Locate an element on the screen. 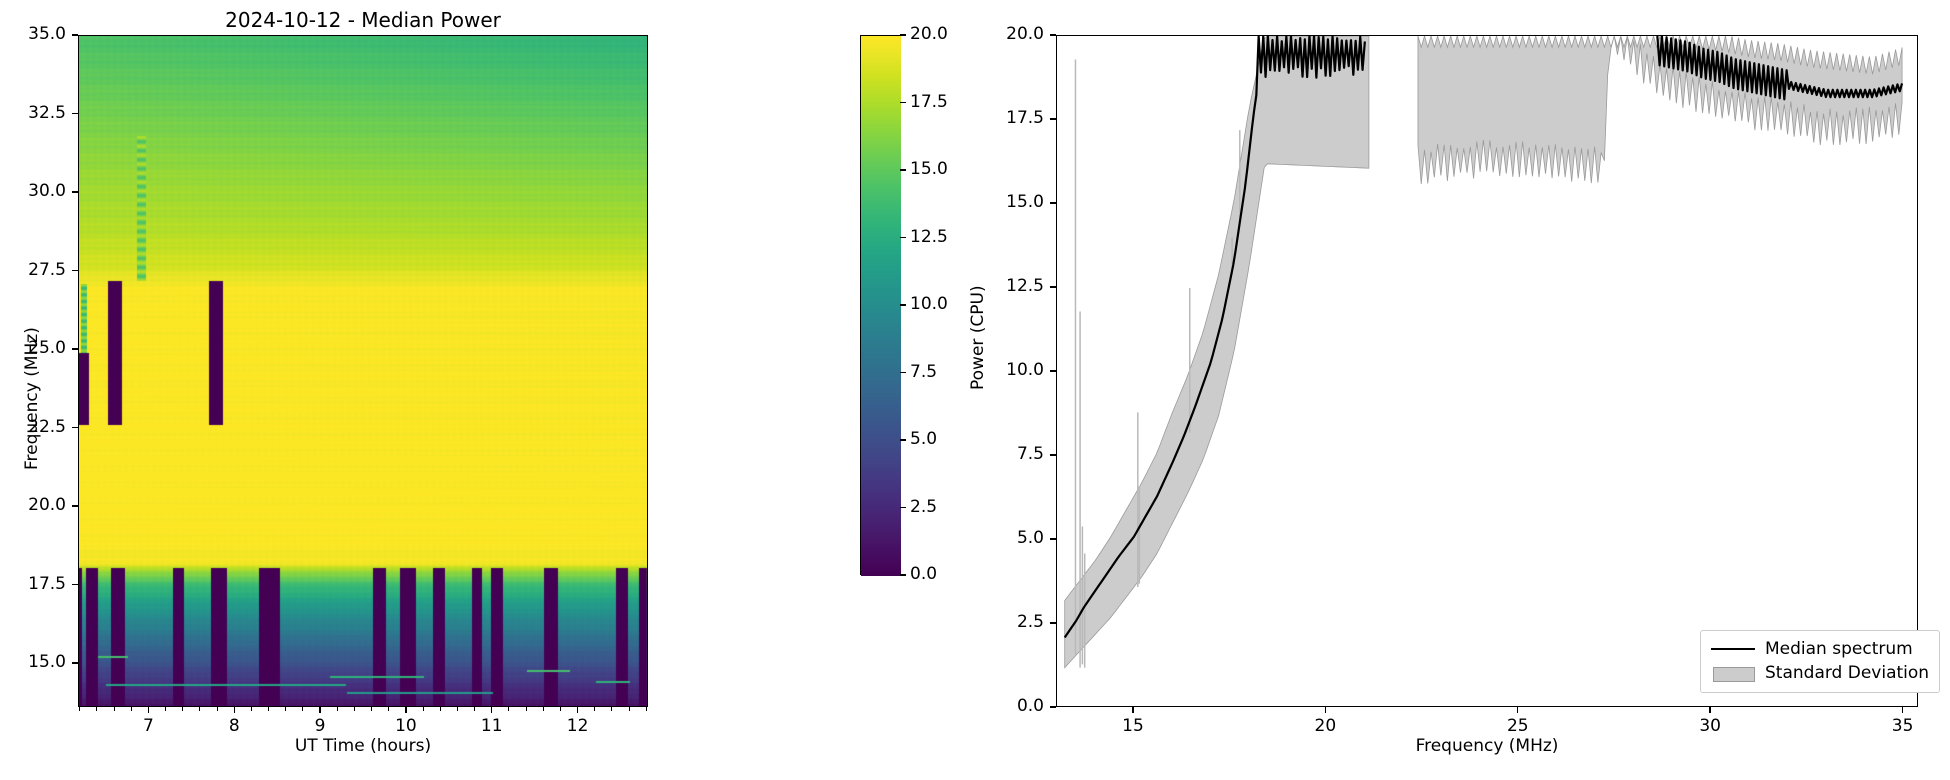 This screenshot has width=1950, height=780. spectrum-y-tick-label: 7.5 is located at coordinates (1030, 454).